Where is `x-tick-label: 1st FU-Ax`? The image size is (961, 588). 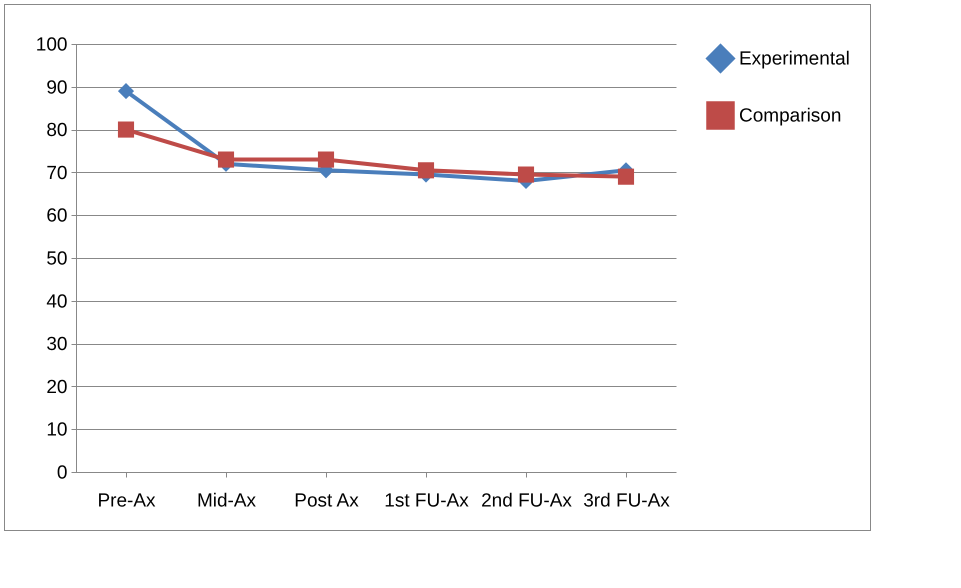
x-tick-label: 1st FU-Ax is located at coordinates (427, 501).